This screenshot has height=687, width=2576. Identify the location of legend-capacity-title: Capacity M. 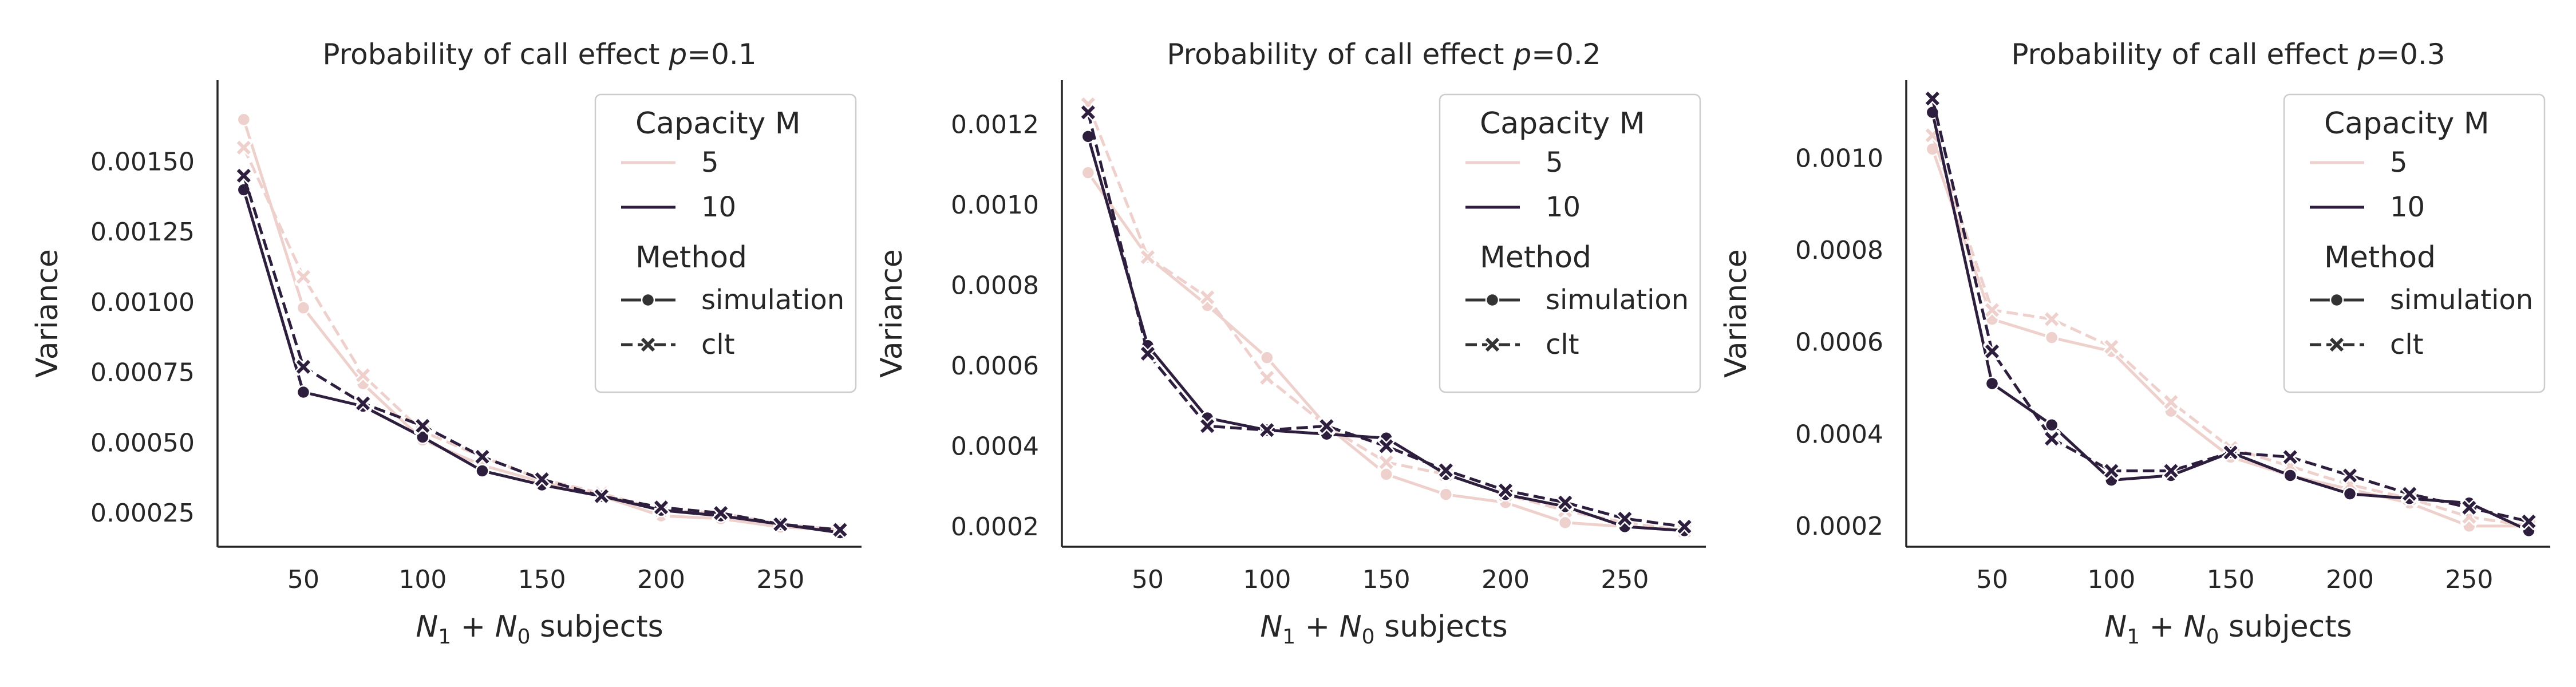
(2407, 123).